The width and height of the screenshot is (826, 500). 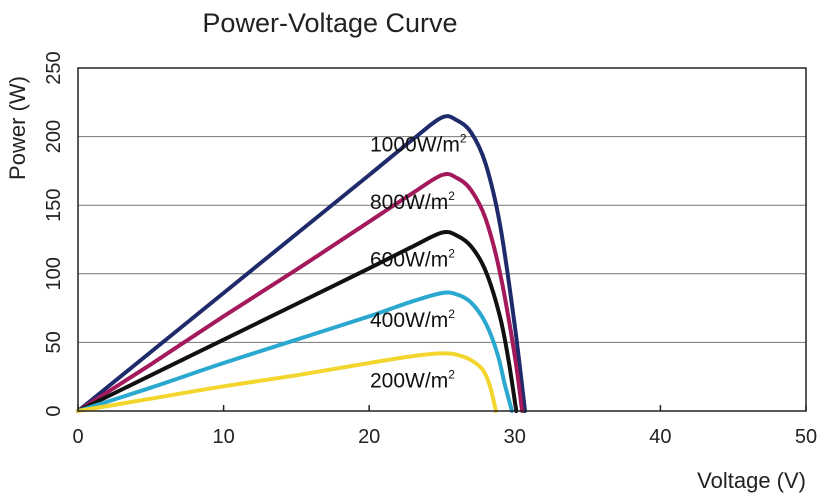 I want to click on x-axis-label: Voltage (V), so click(x=751, y=480).